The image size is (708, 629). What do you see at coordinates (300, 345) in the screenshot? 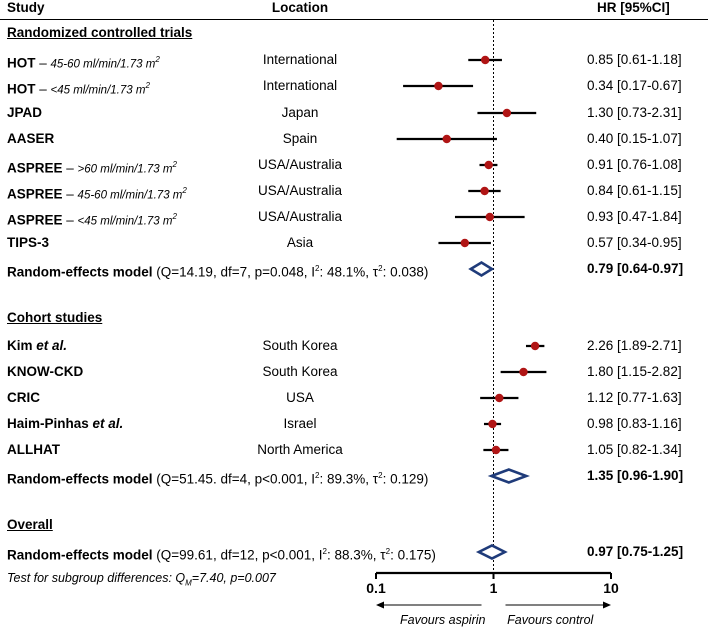
I see `location-c0: South Korea` at bounding box center [300, 345].